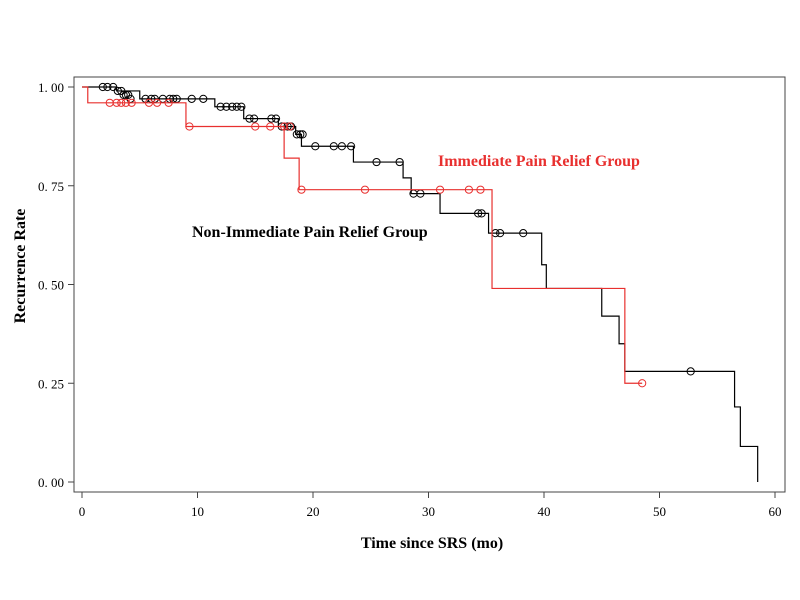  I want to click on x-axis-title: Time since SRS (mo), so click(432, 543).